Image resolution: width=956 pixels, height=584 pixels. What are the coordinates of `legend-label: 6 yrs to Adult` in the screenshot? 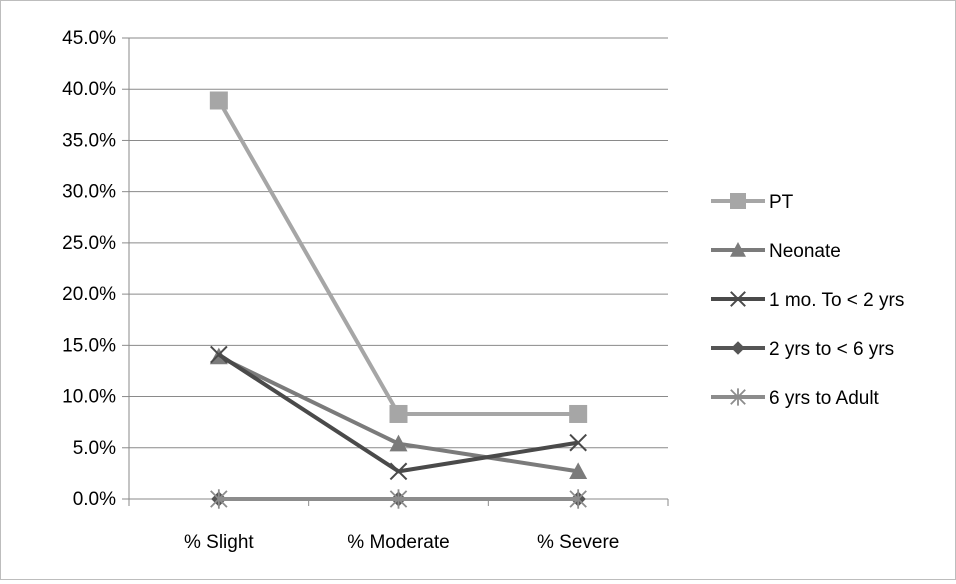 It's located at (824, 398).